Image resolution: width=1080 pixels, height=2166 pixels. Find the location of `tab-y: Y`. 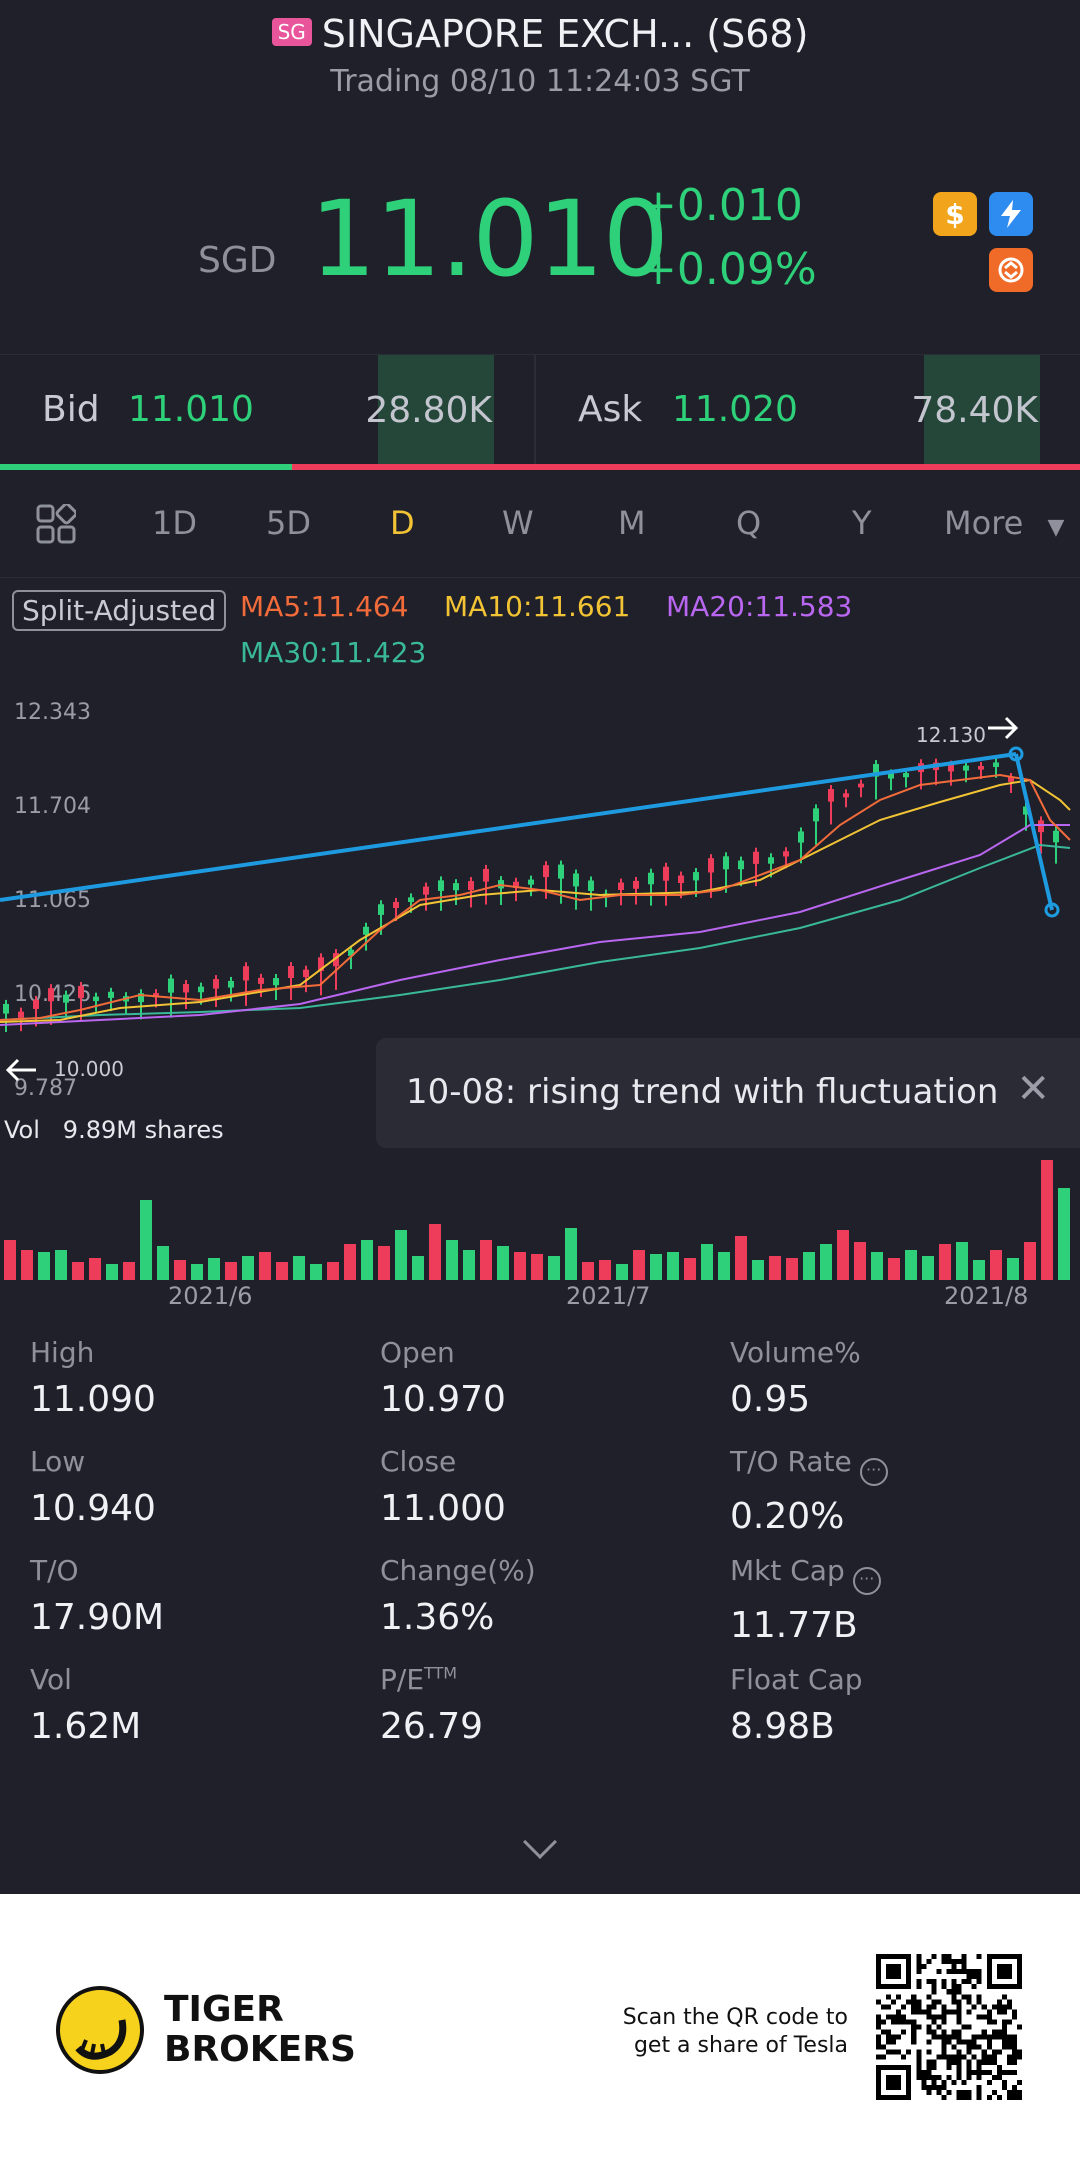

tab-y: Y is located at coordinates (862, 523).